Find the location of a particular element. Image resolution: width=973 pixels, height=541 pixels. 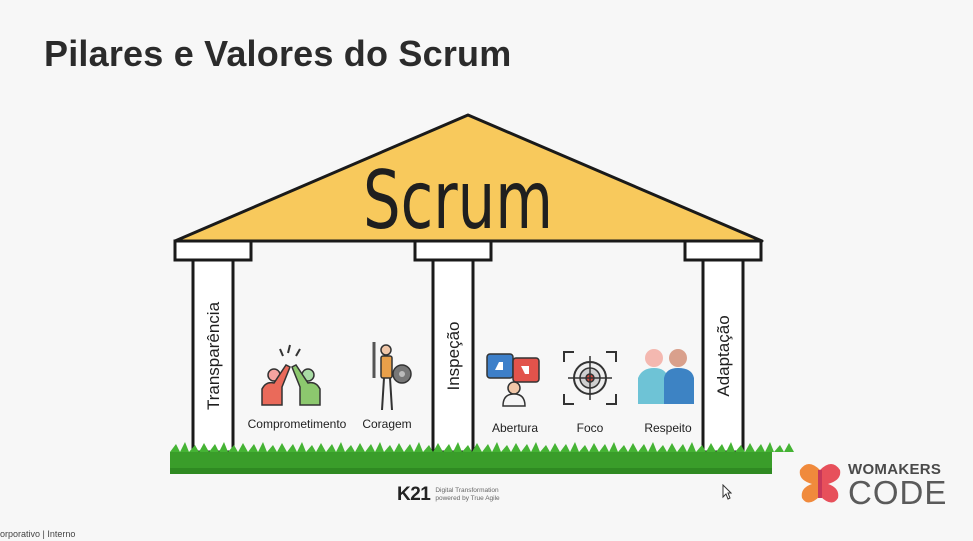

footer-classification: orporativo | Interno is located at coordinates (38, 534).